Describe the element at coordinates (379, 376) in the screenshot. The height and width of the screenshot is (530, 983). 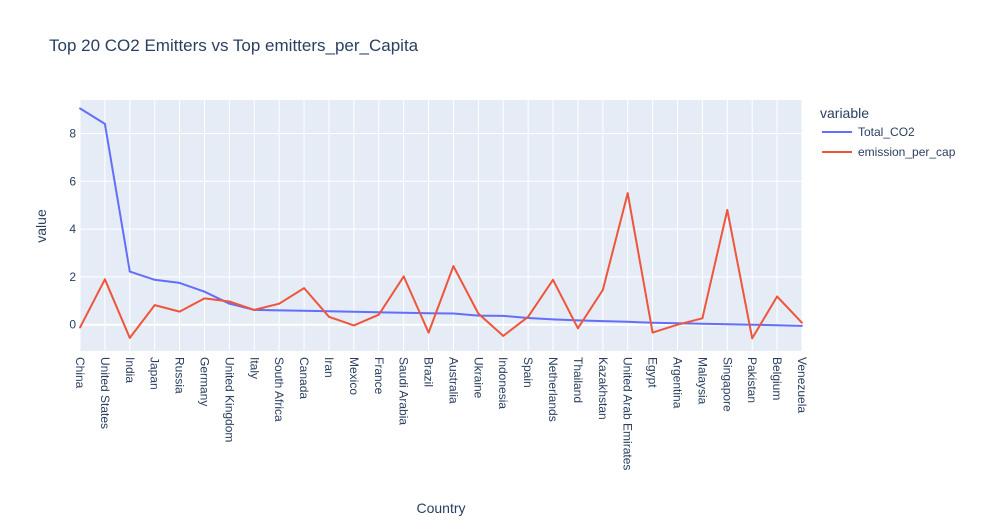
I see `x-tick-label: France` at that location.